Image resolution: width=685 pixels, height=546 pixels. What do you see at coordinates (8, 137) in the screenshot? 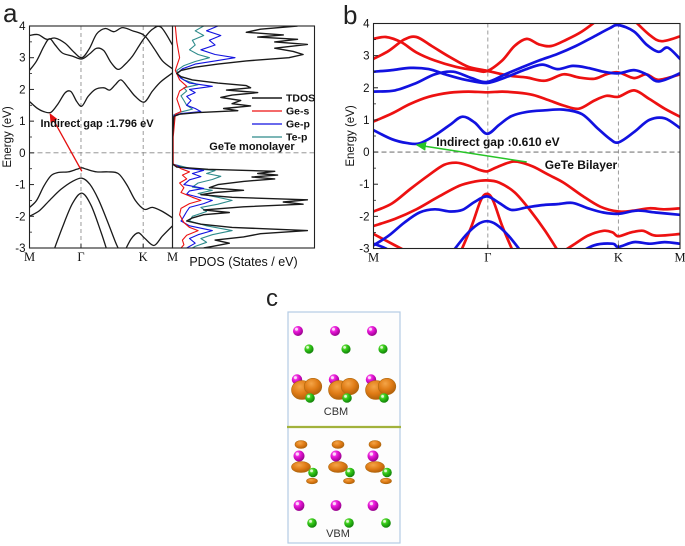
I see `a-energy-axis-label: Energy (eV)` at bounding box center [8, 137].